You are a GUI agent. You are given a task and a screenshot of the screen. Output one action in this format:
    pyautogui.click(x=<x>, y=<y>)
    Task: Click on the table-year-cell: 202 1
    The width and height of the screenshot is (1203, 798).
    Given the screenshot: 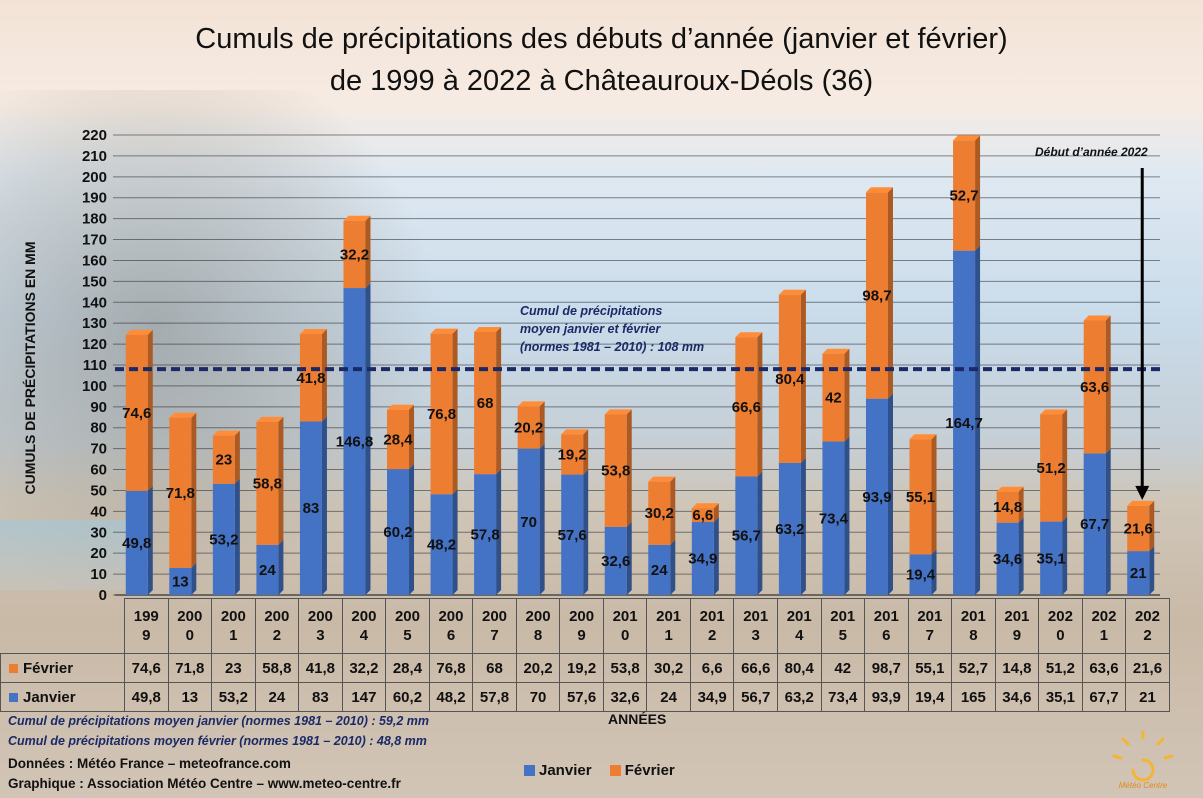 What is the action you would take?
    pyautogui.click(x=1104, y=626)
    